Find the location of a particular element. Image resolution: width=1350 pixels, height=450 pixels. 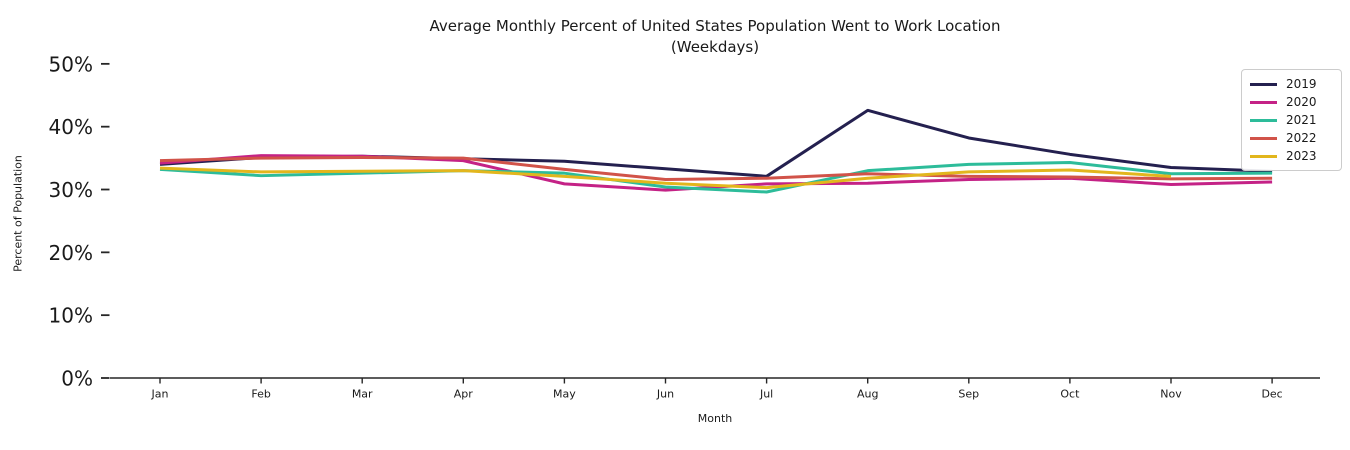

legend-label: 2023 is located at coordinates (1301, 156).